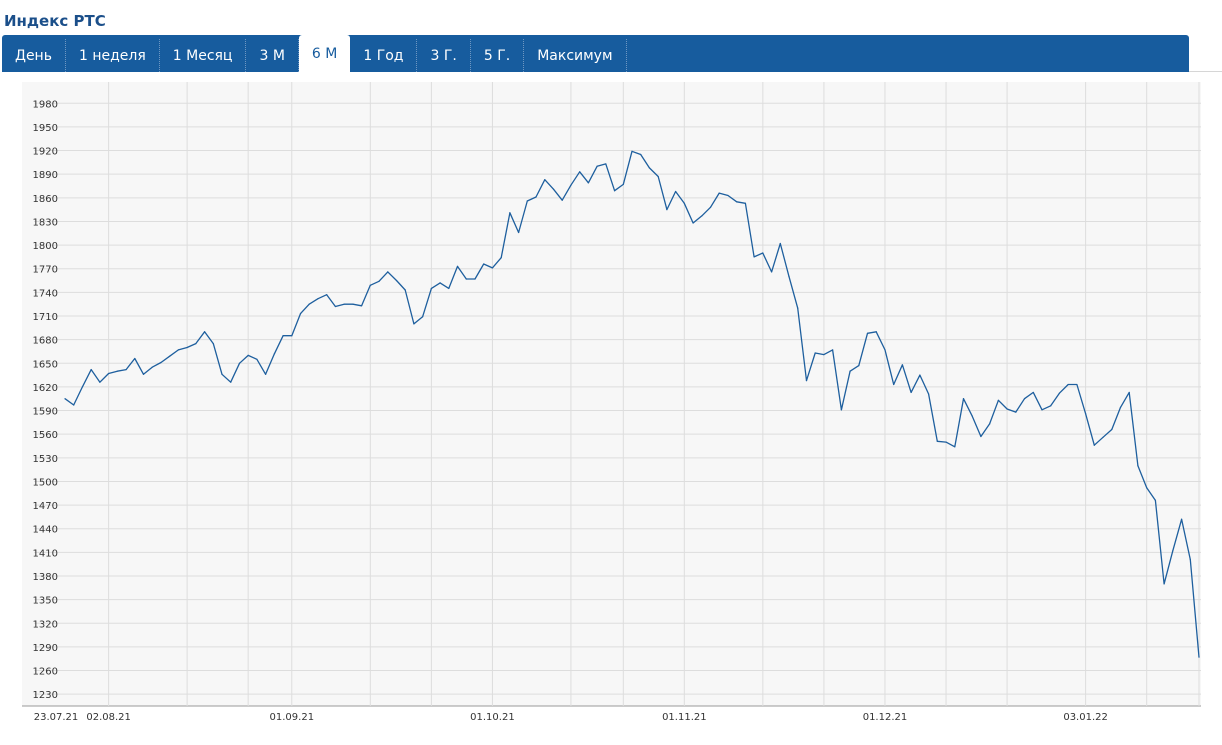  Describe the element at coordinates (45, 388) in the screenshot. I see `y-tick-label: 1620` at that location.